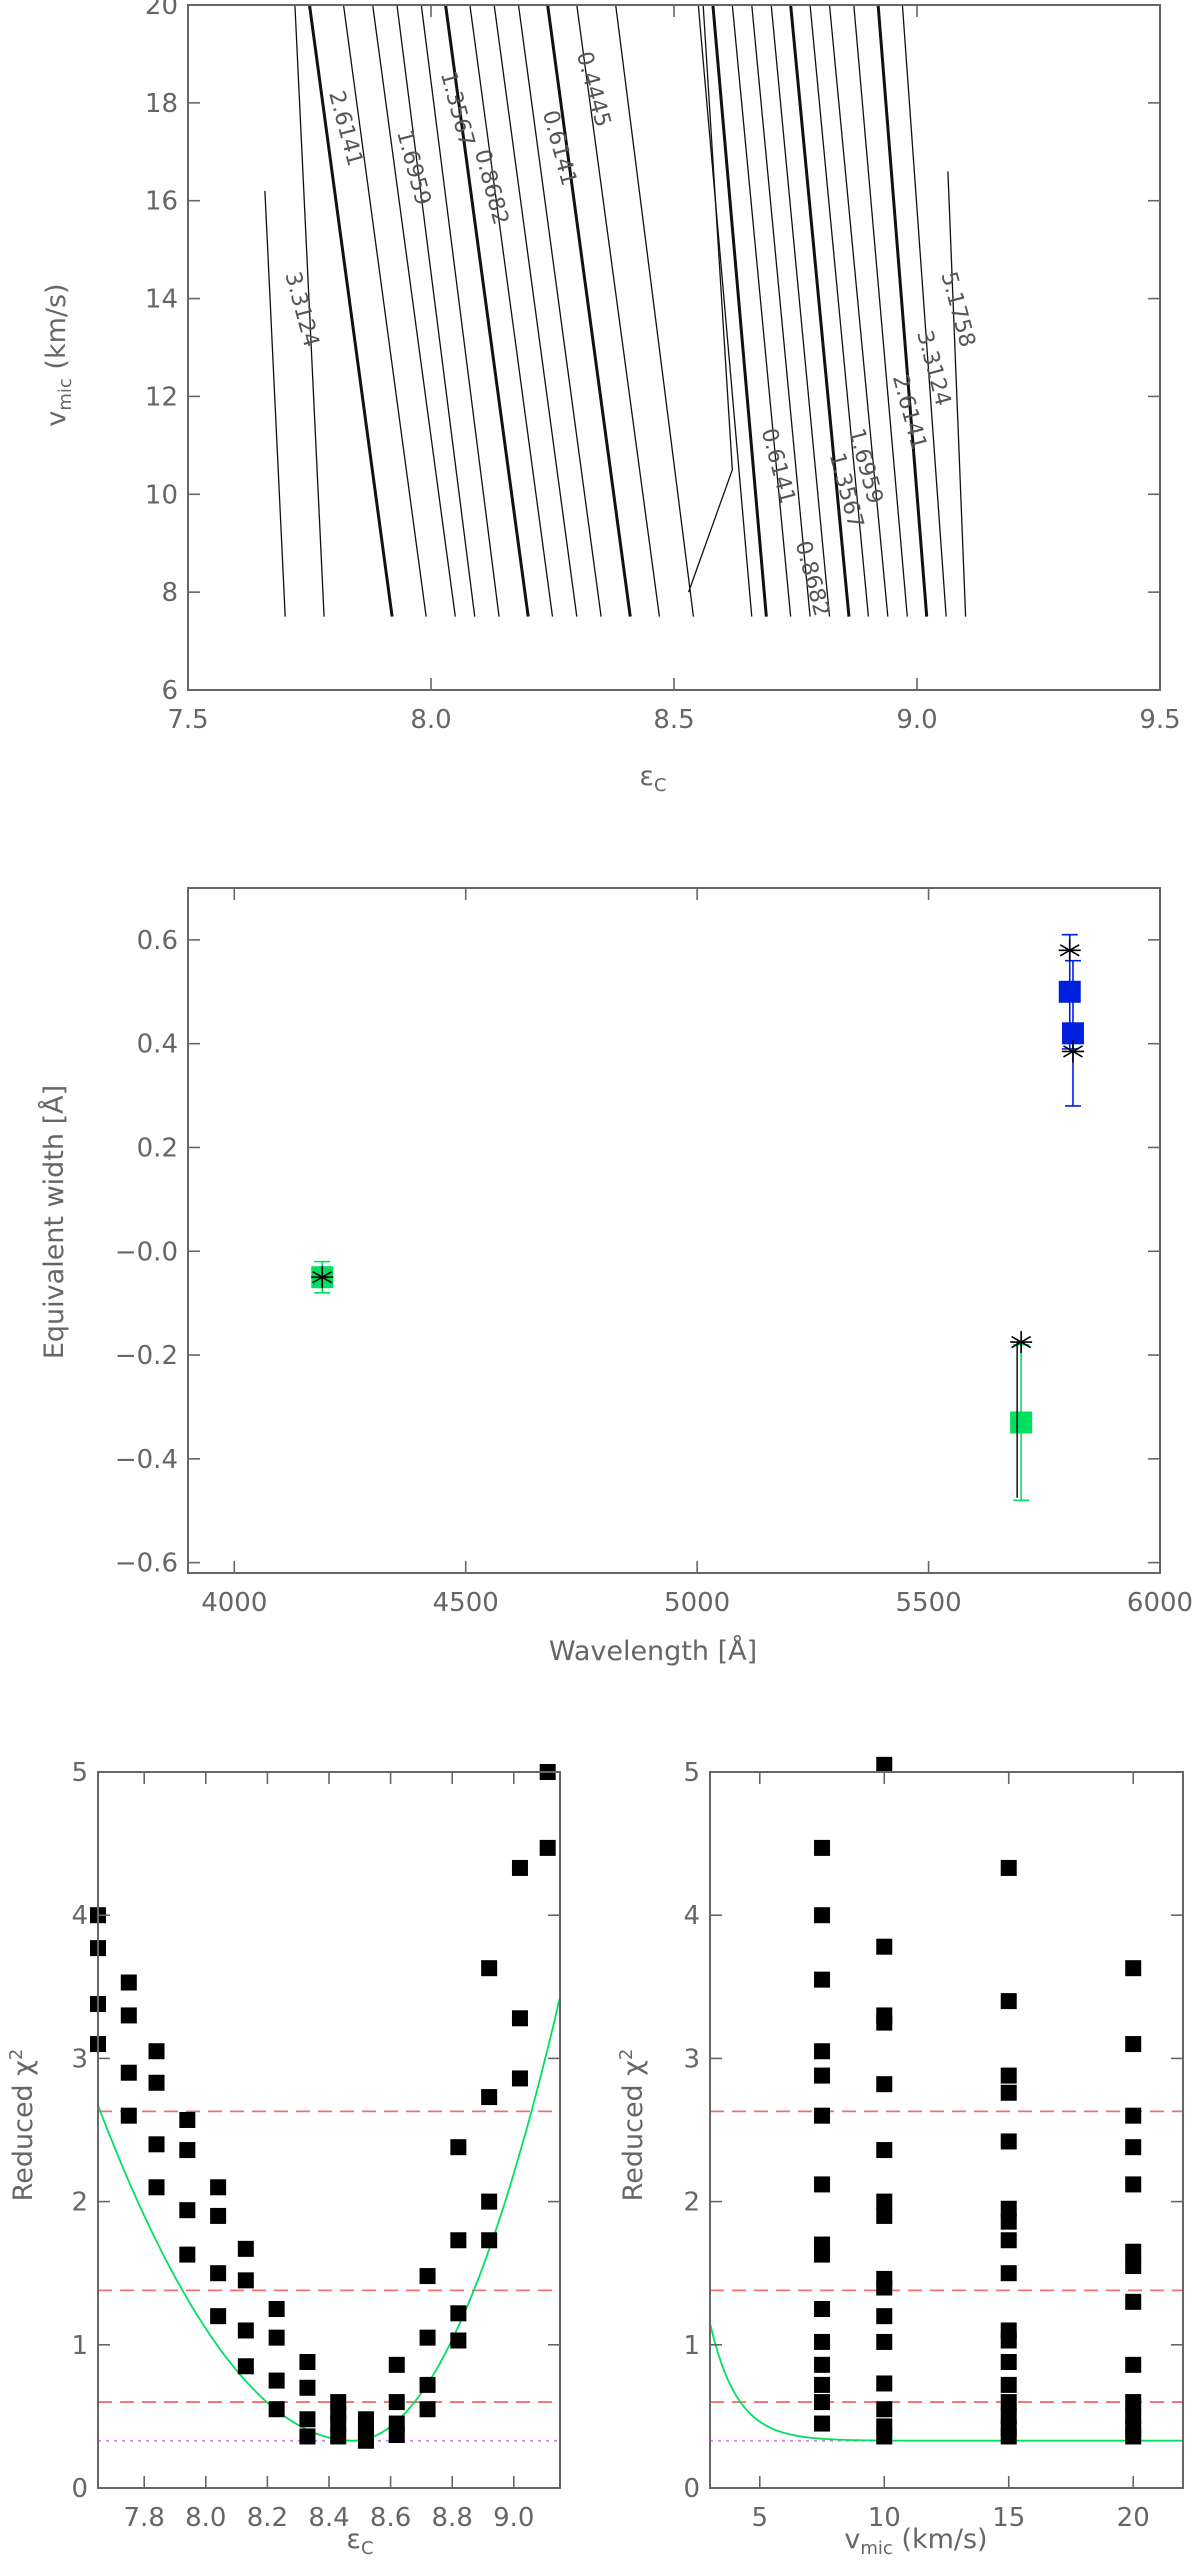  Describe the element at coordinates (161, 495) in the screenshot. I see `contour-y-tick-label: 10` at that location.